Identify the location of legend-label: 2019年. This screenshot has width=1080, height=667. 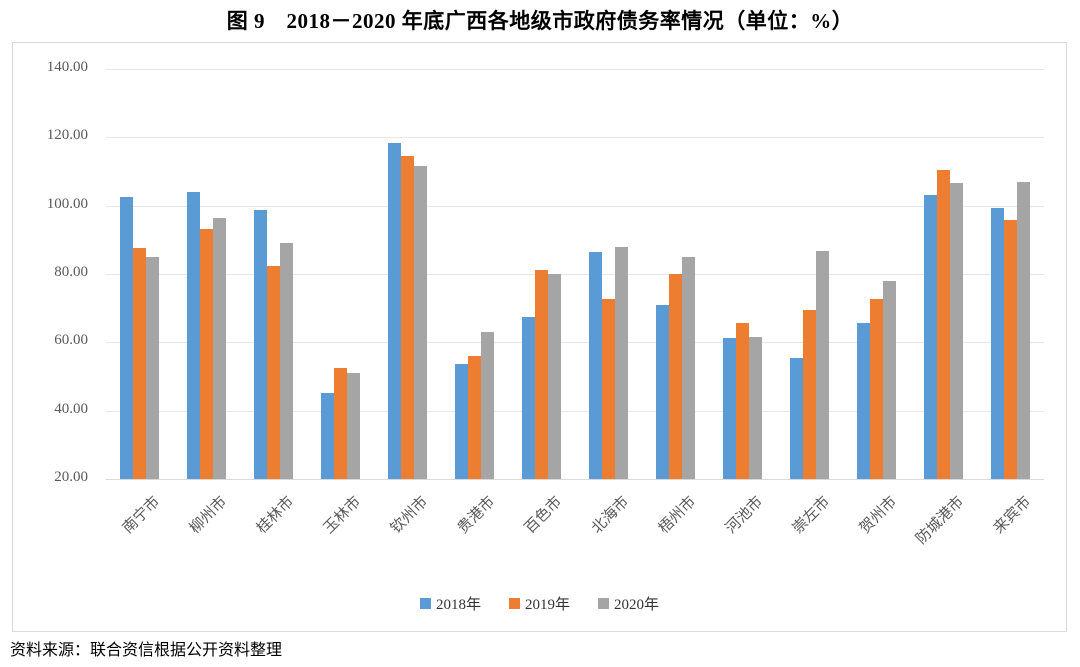
(547, 605).